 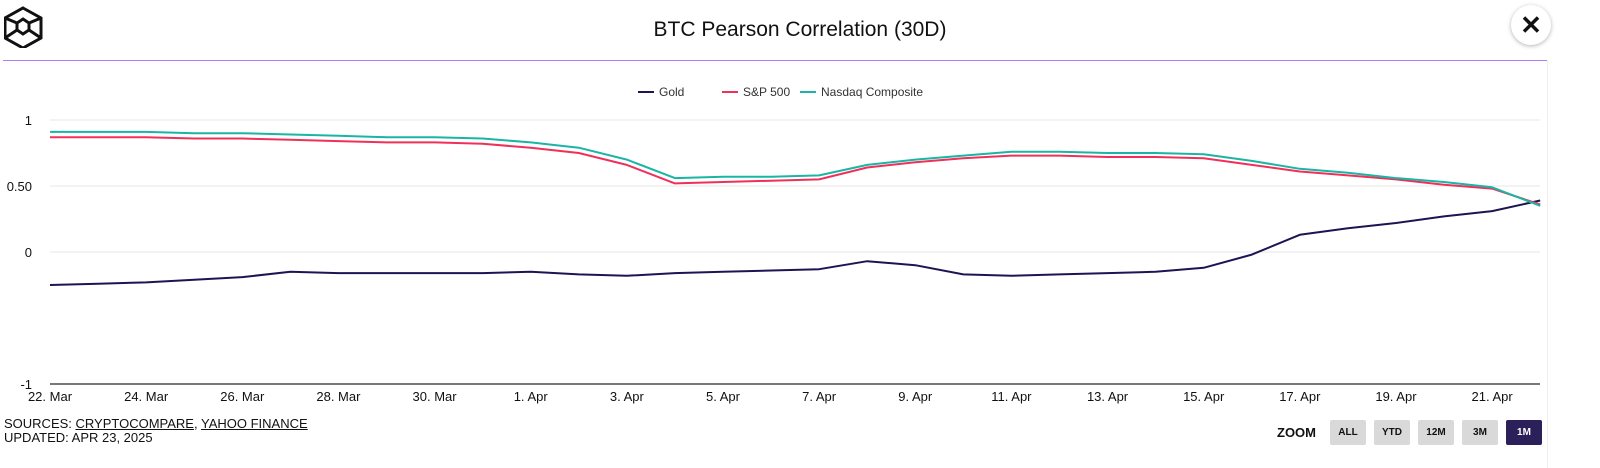 What do you see at coordinates (531, 396) in the screenshot?
I see `x-tick-label: 1. Apr` at bounding box center [531, 396].